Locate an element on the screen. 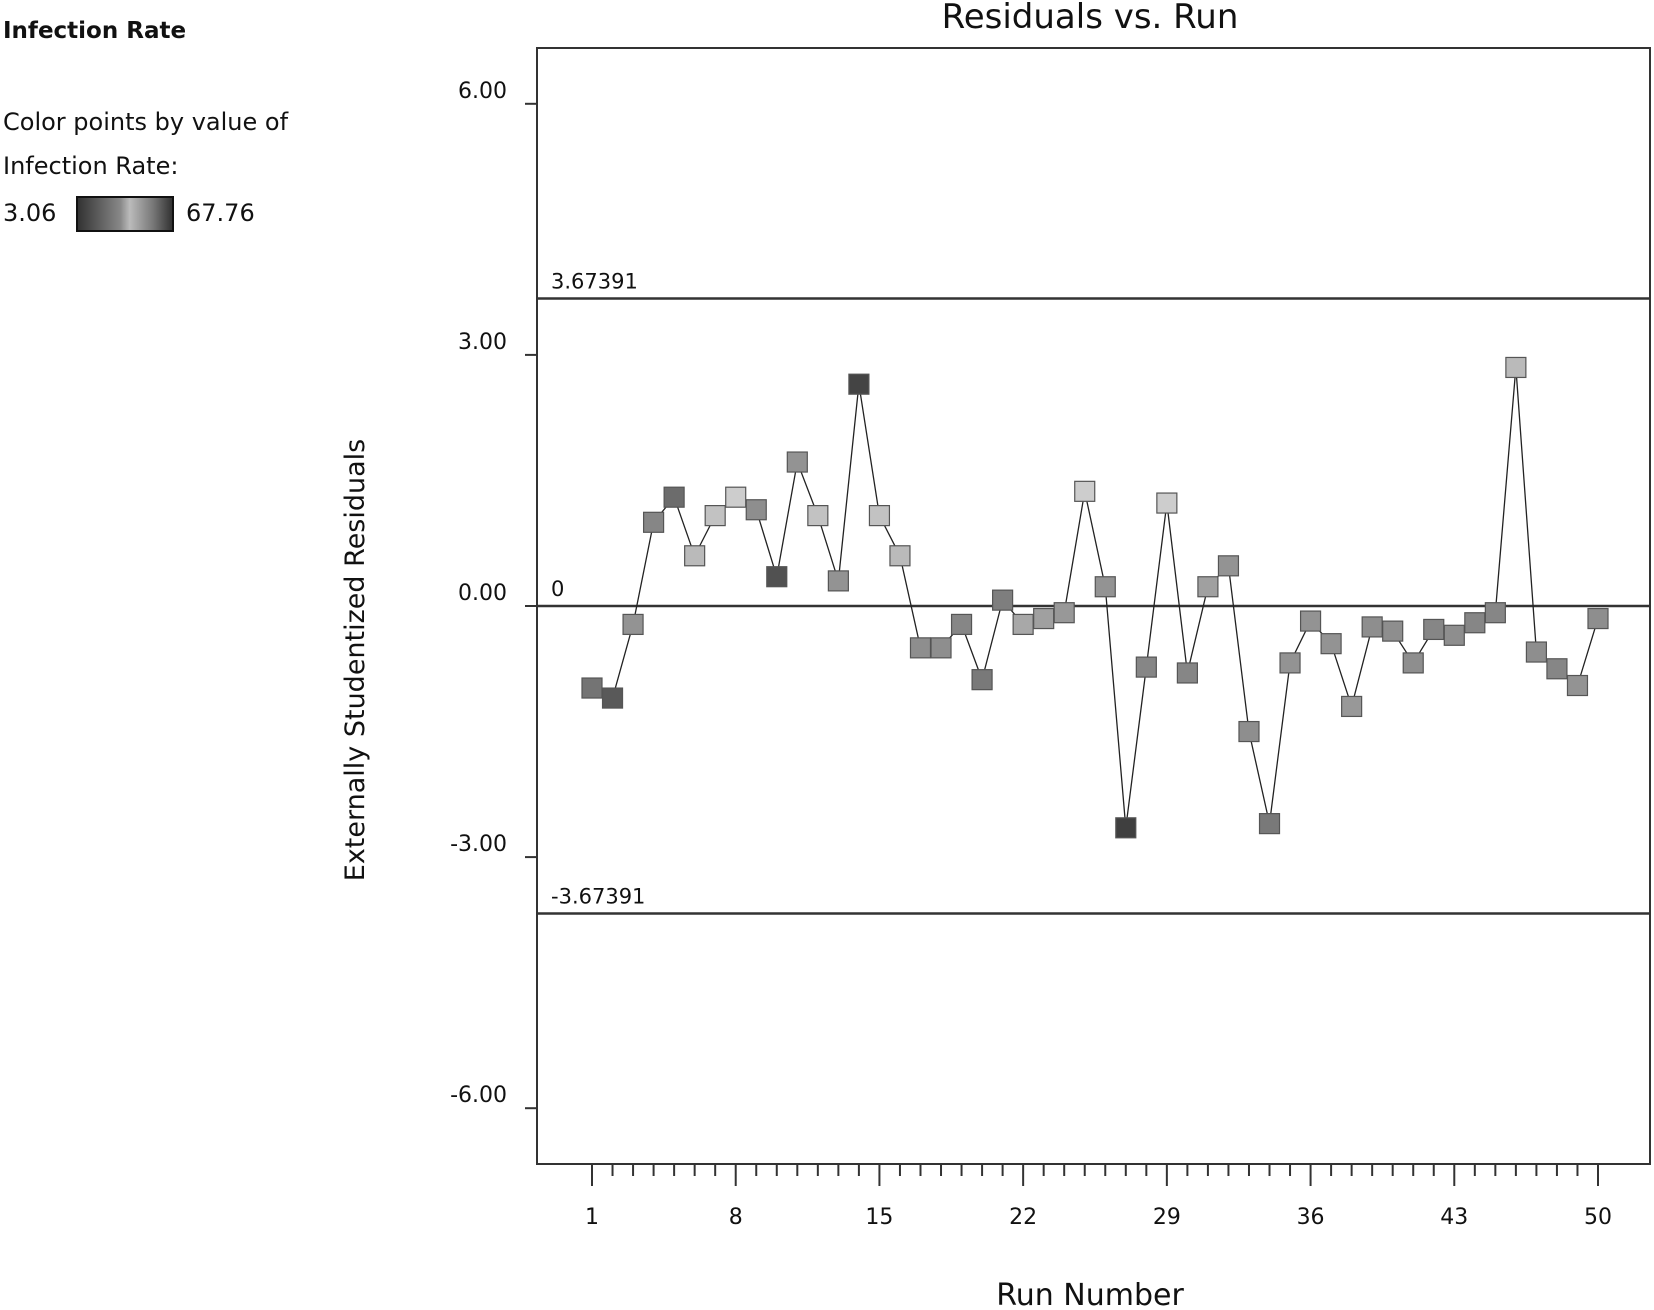  reference-line-label: -3.67391 is located at coordinates (598, 897).